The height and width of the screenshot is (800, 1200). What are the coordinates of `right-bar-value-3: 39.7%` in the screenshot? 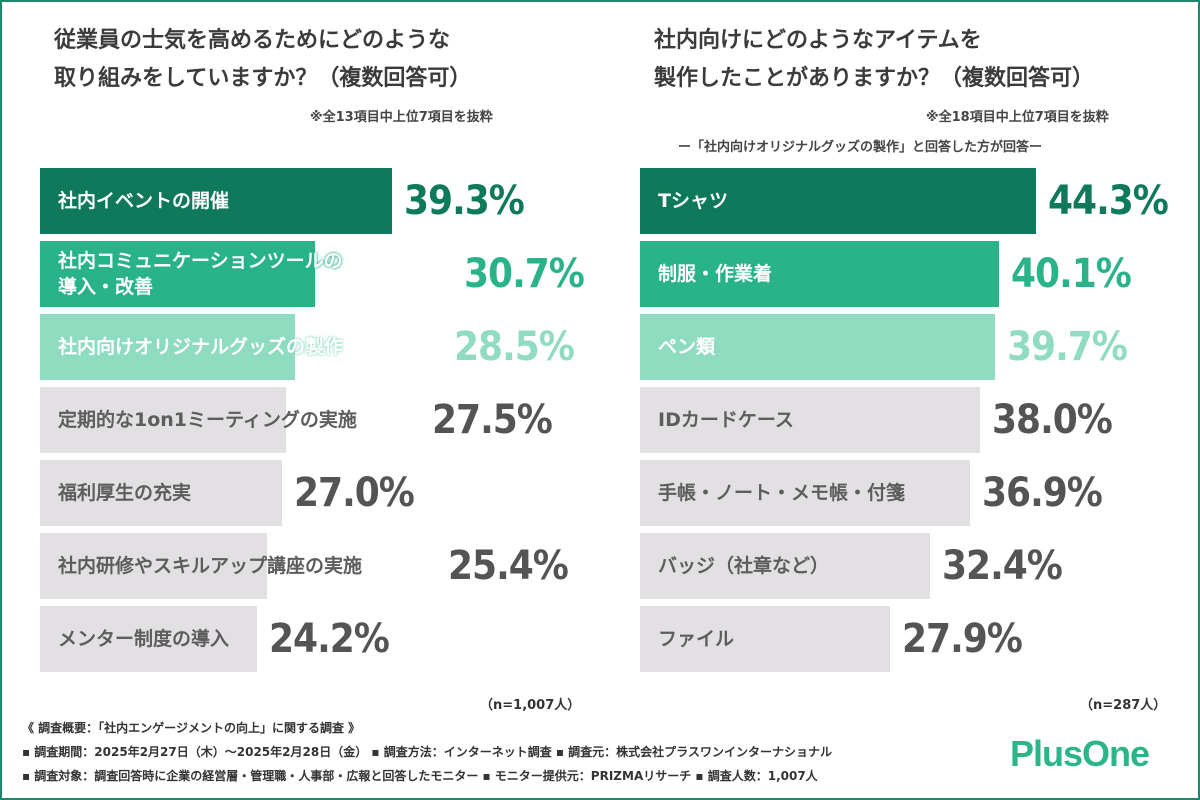 It's located at (1067, 347).